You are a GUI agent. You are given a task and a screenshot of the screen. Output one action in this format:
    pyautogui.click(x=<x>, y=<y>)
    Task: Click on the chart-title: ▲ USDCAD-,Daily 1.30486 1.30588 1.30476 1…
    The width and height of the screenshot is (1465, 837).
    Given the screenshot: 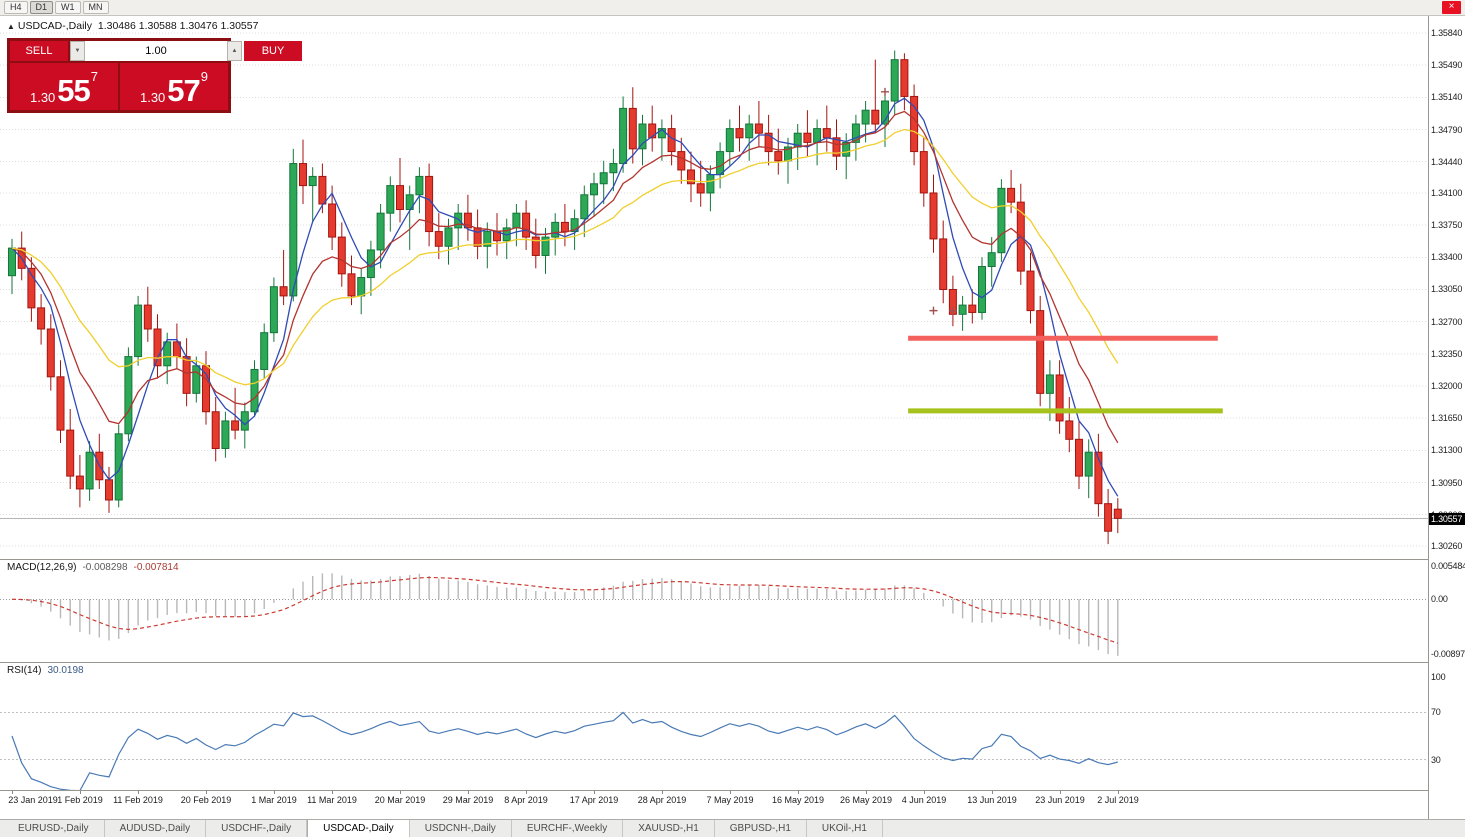 What is the action you would take?
    pyautogui.click(x=132, y=26)
    